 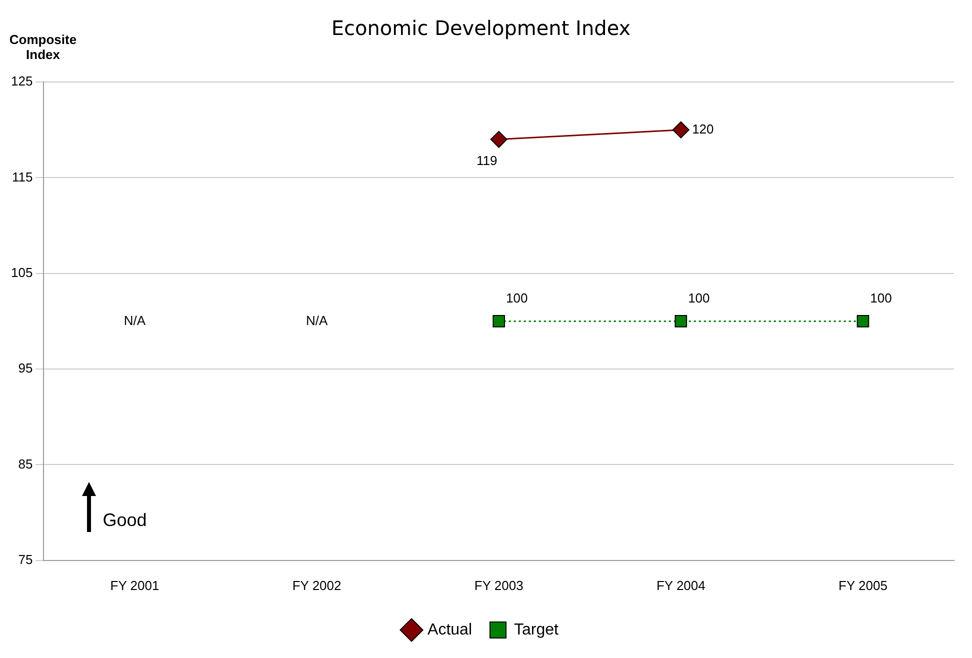 I want to click on y-tick-label: 105, so click(x=21, y=272).